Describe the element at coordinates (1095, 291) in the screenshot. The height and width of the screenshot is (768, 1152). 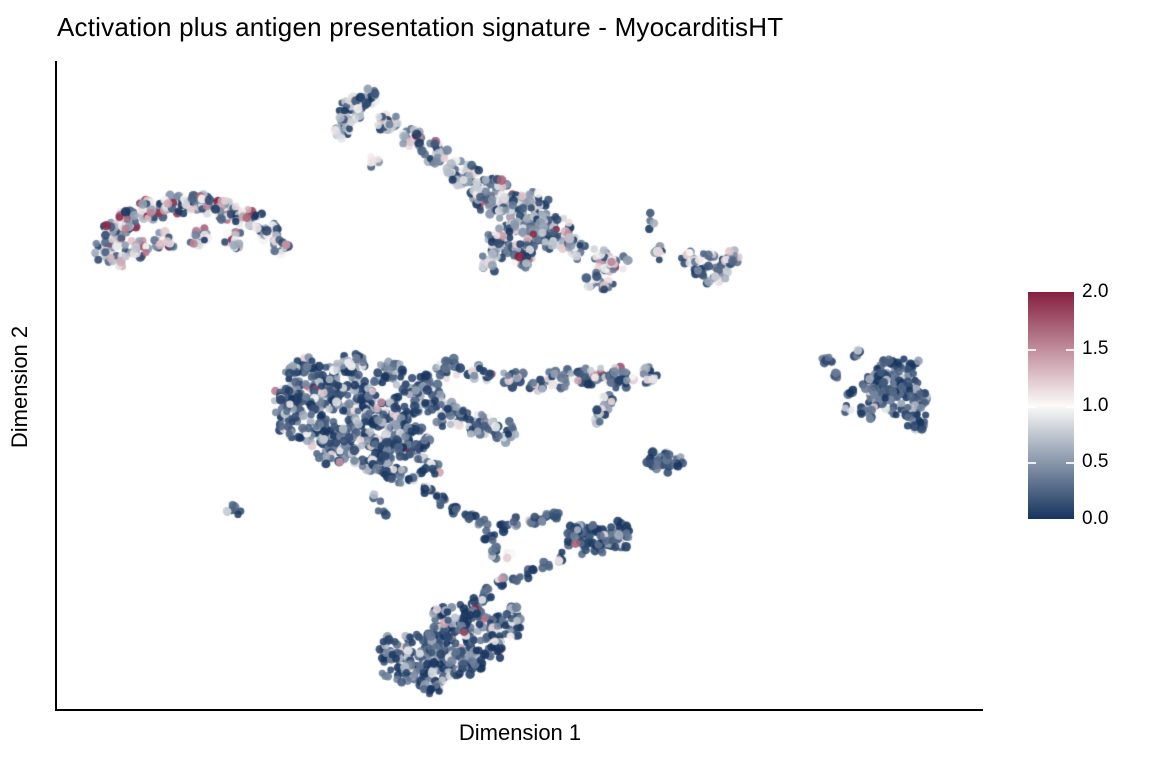
I see `colorbar-tick-label: 2.0` at that location.